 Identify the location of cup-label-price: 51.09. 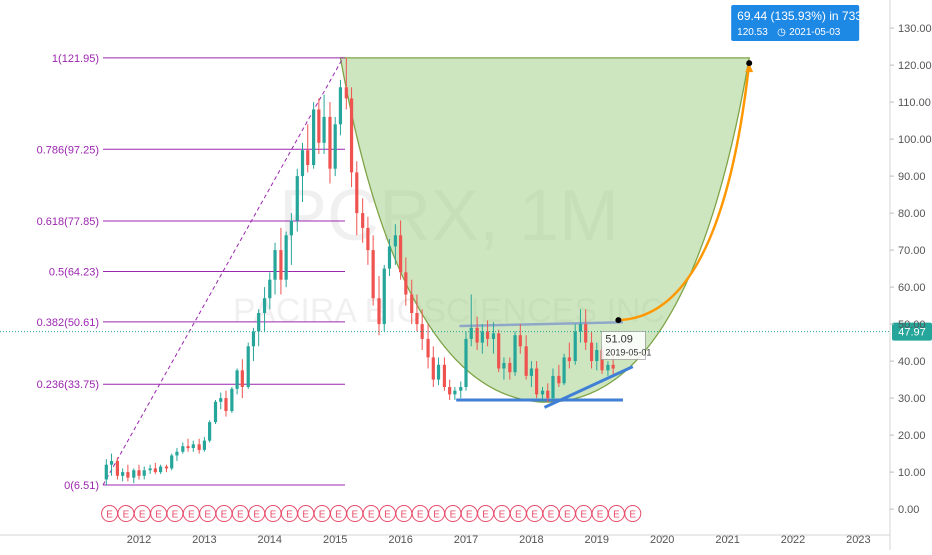
(619, 340).